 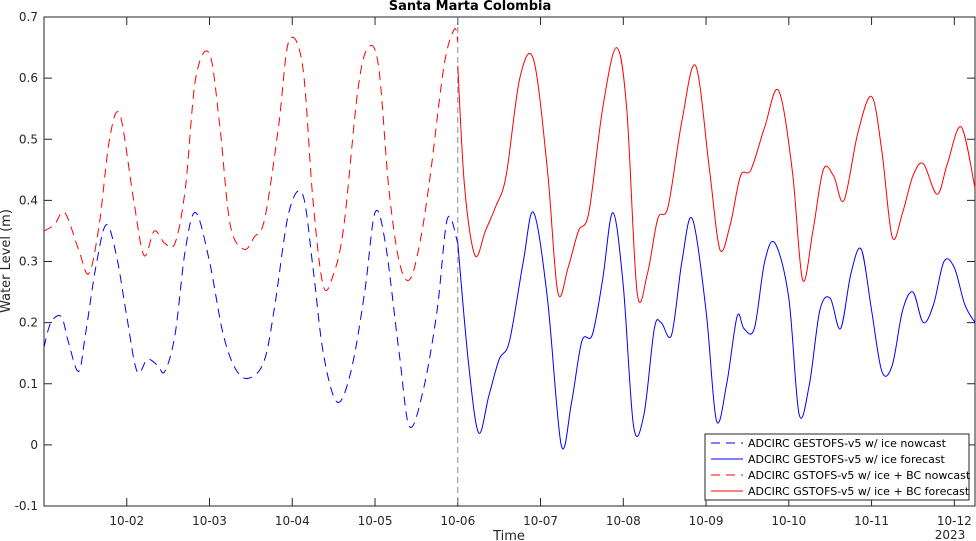 What do you see at coordinates (26, 506) in the screenshot?
I see `y-tick-label: -0.1` at bounding box center [26, 506].